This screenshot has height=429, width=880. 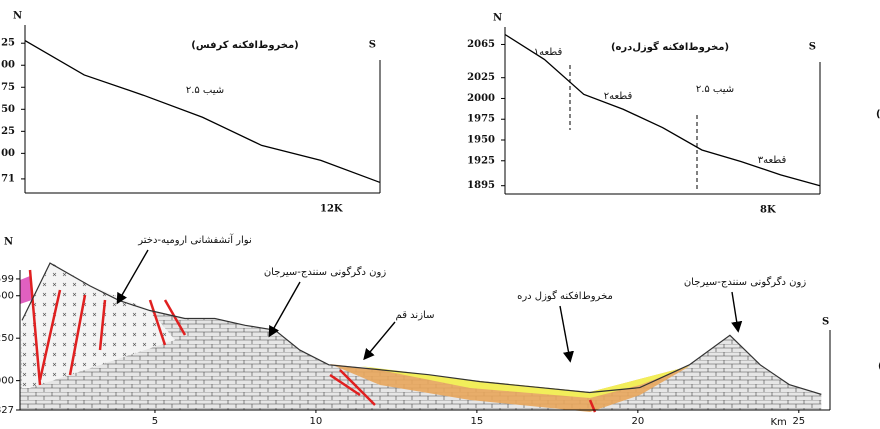 What do you see at coordinates (155, 421) in the screenshot?
I see `x-tick-label: 5` at bounding box center [155, 421].